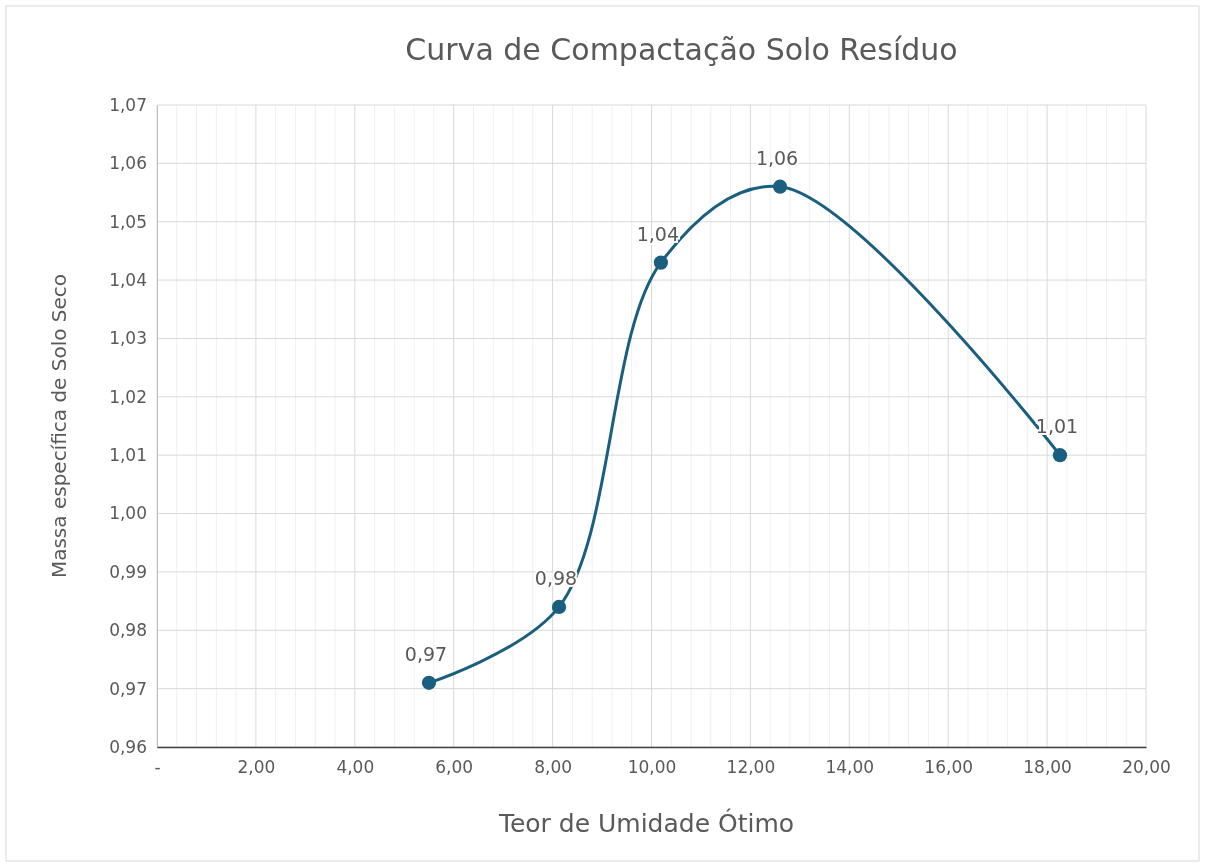 The image size is (1205, 867). What do you see at coordinates (128, 571) in the screenshot?
I see `y-tick-label: 0,99` at bounding box center [128, 571].